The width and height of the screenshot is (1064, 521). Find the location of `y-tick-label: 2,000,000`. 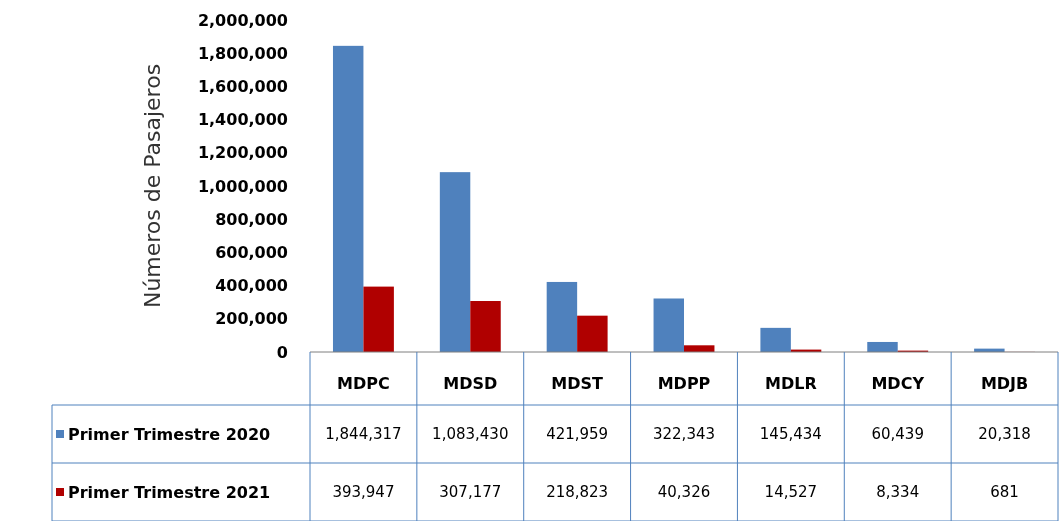

y-tick-label: 2,000,000 is located at coordinates (242, 20).